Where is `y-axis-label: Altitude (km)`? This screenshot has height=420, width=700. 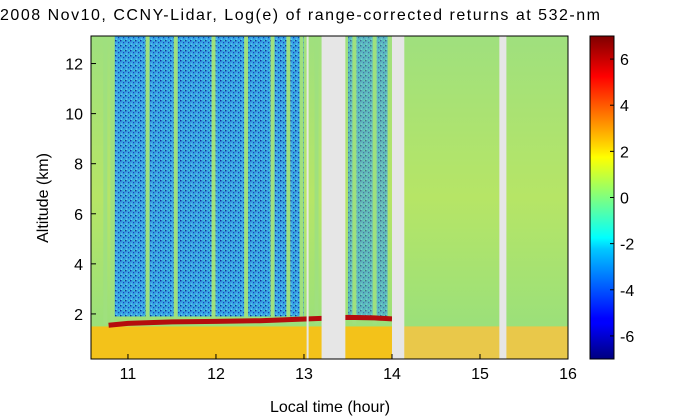 y-axis-label: Altitude (km) is located at coordinates (43, 198).